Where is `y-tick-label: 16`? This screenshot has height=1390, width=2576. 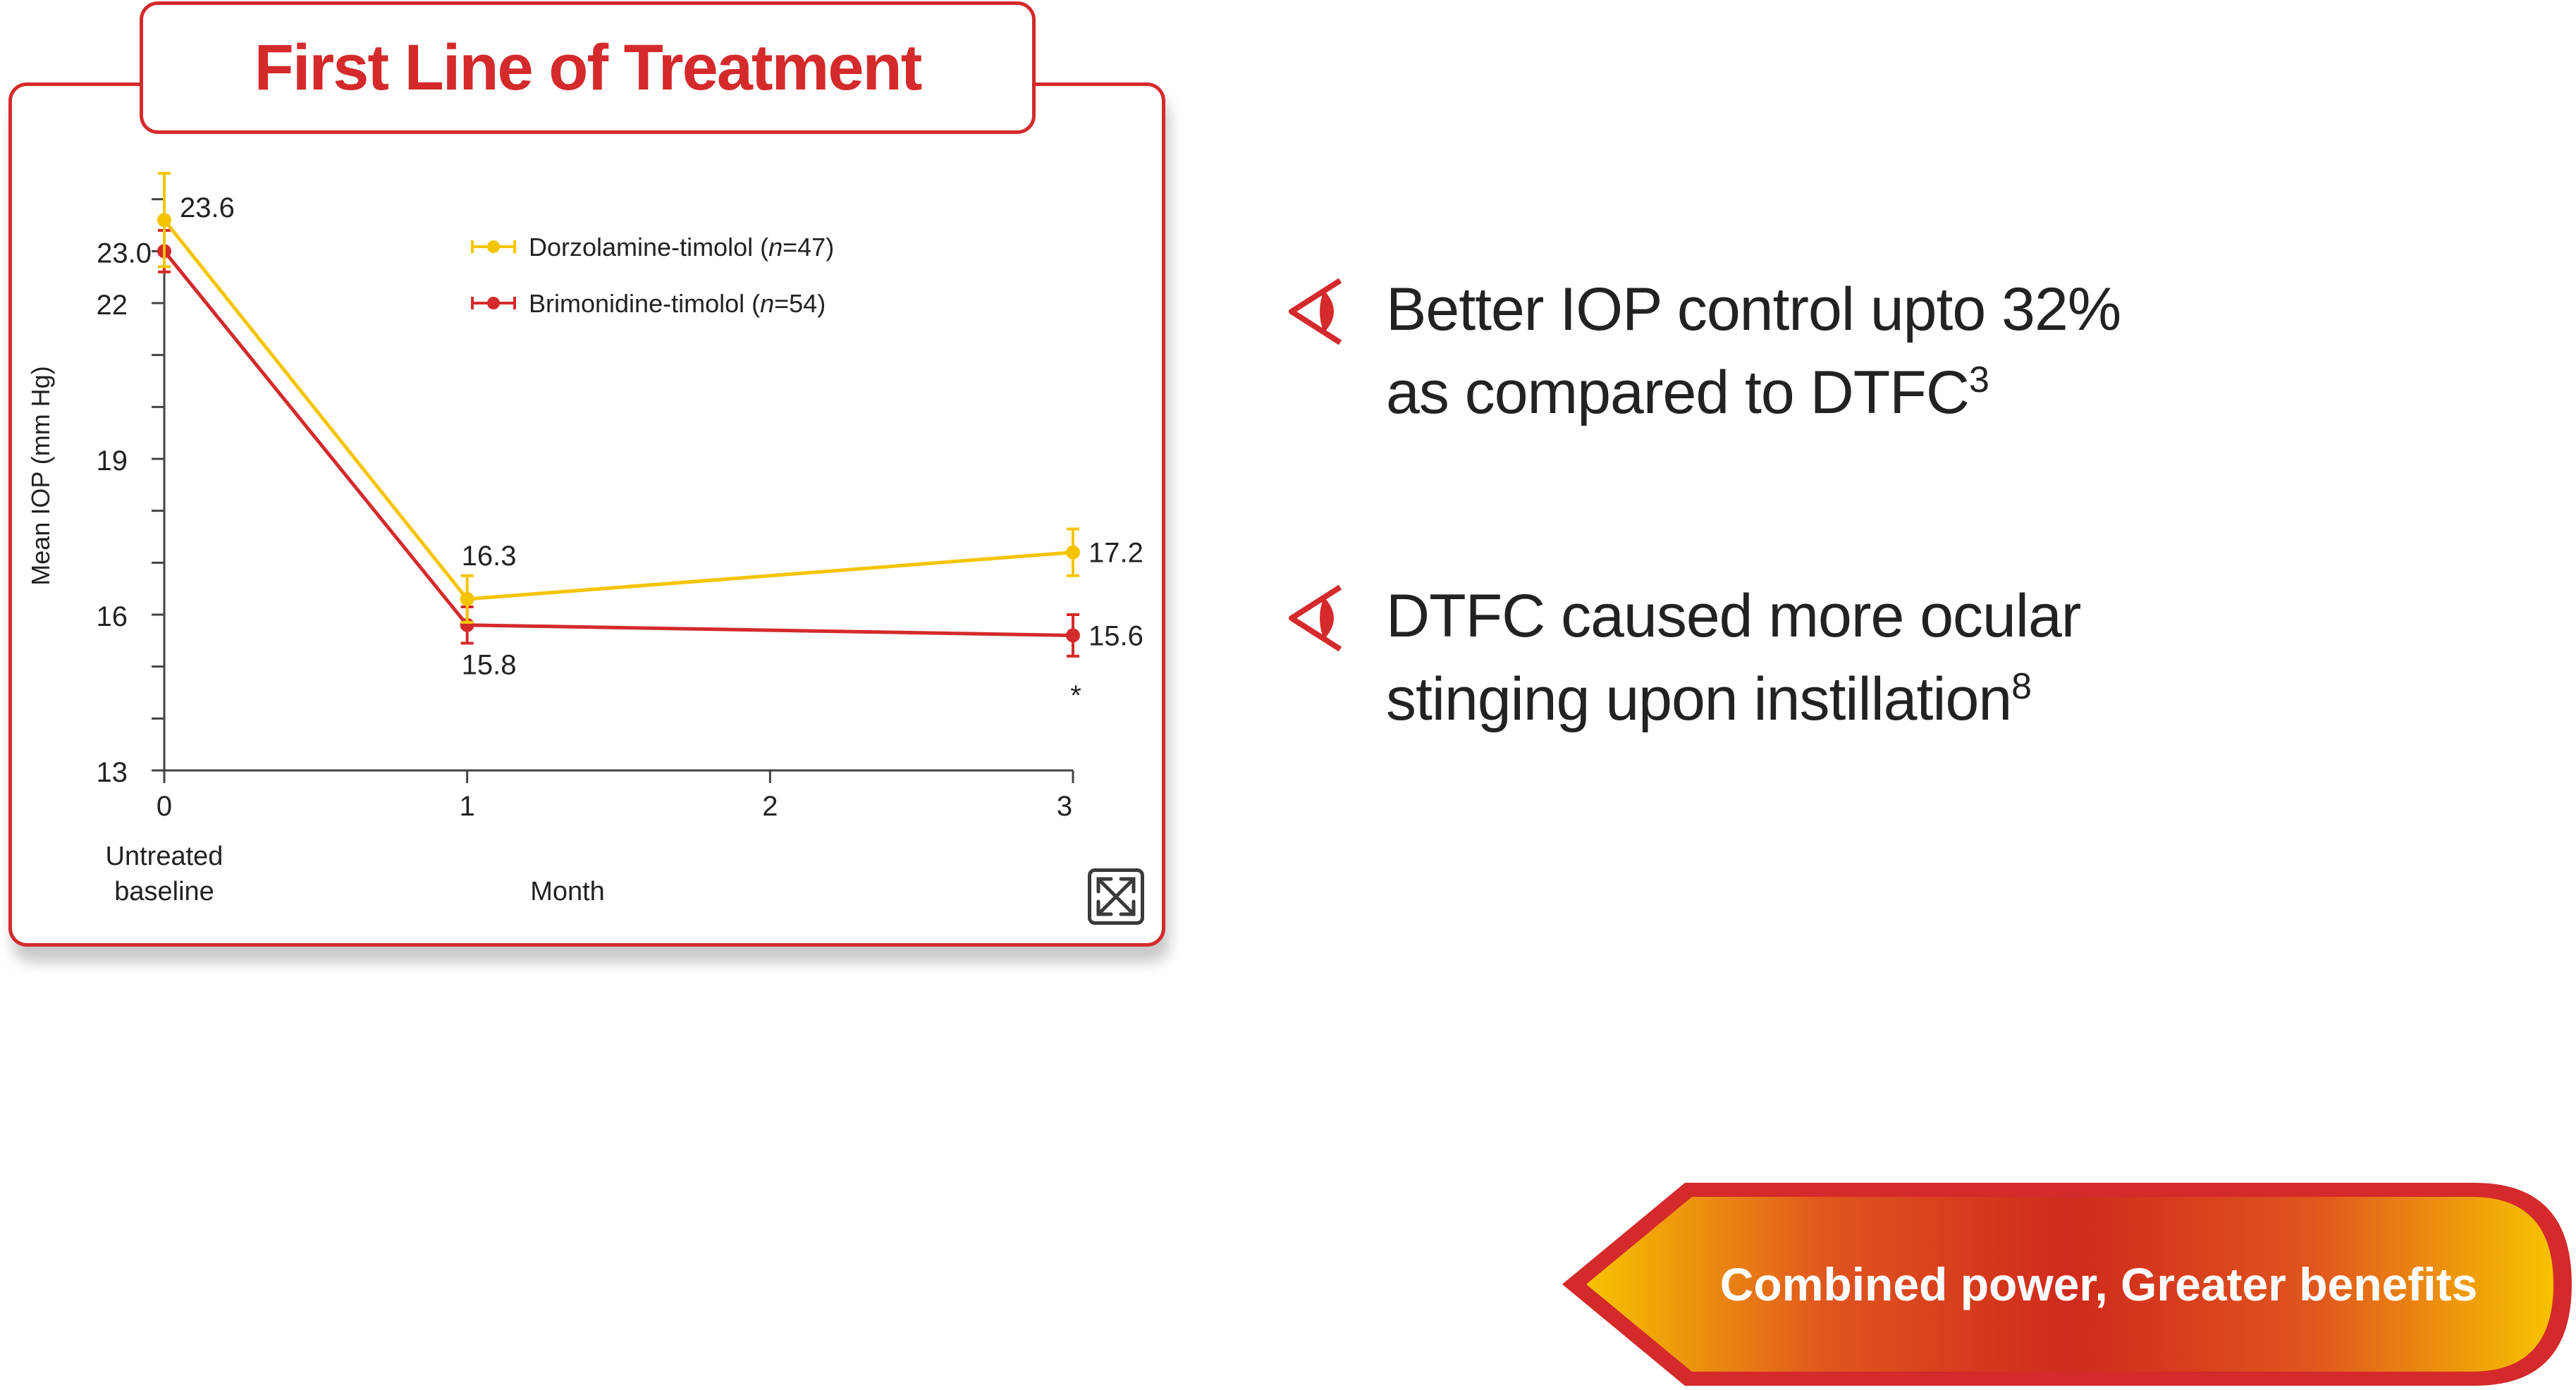 y-tick-label: 16 is located at coordinates (112, 616).